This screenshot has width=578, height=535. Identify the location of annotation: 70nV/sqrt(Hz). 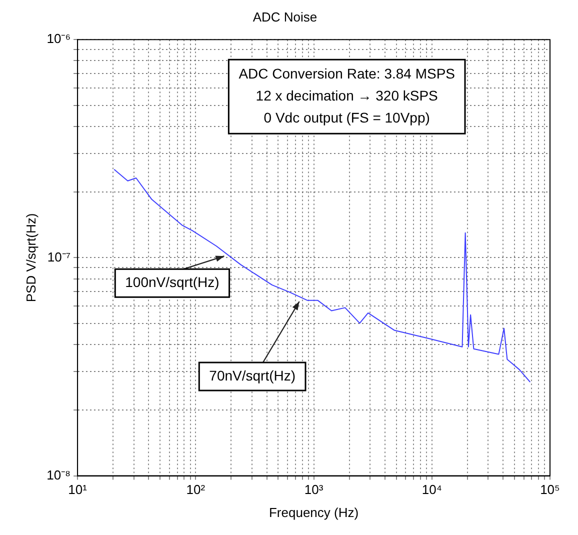
(252, 375).